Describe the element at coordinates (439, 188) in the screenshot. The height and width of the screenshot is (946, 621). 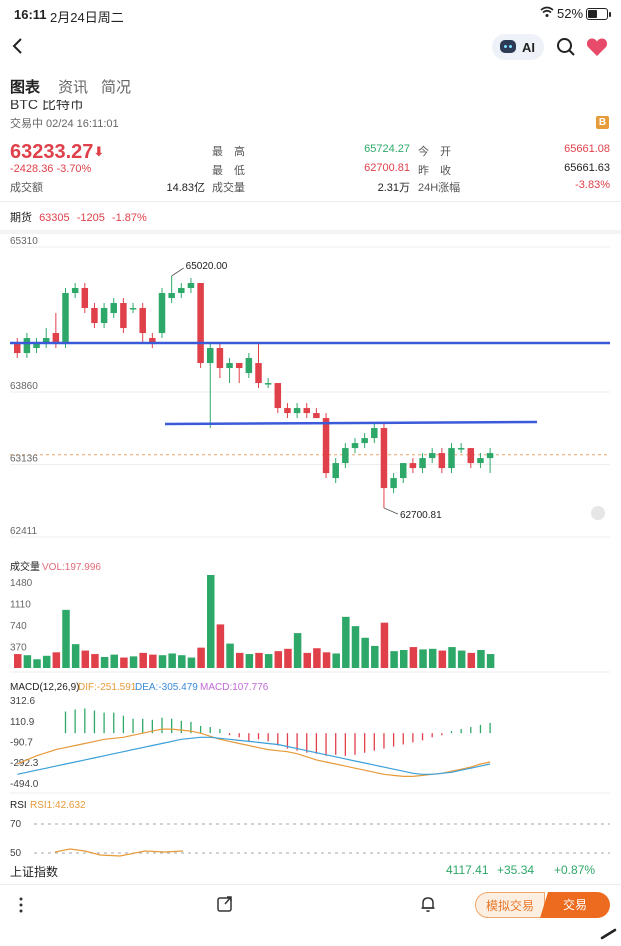
I see `change24-label: 24H涨幅` at that location.